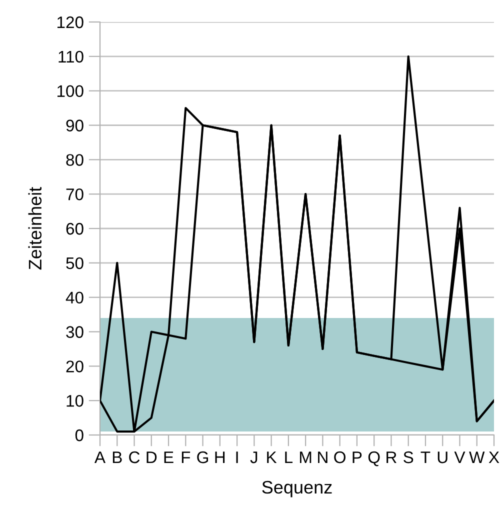 Image resolution: width=502 pixels, height=515 pixels. Describe the element at coordinates (186, 458) in the screenshot. I see `x-tick-label: F` at that location.